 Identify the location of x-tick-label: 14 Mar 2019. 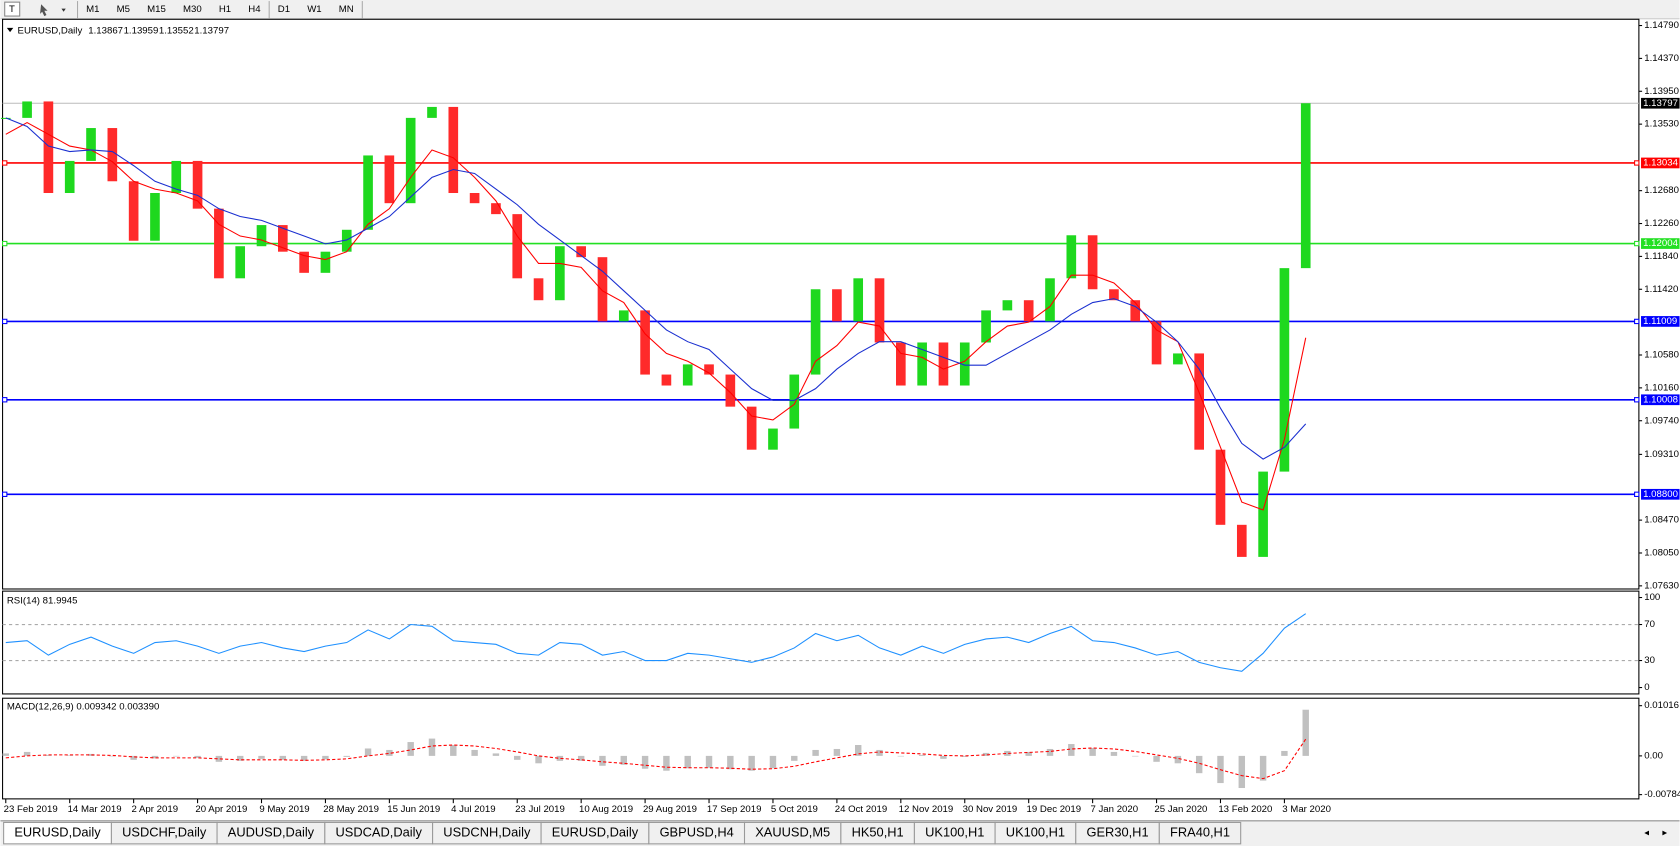
(95, 809).